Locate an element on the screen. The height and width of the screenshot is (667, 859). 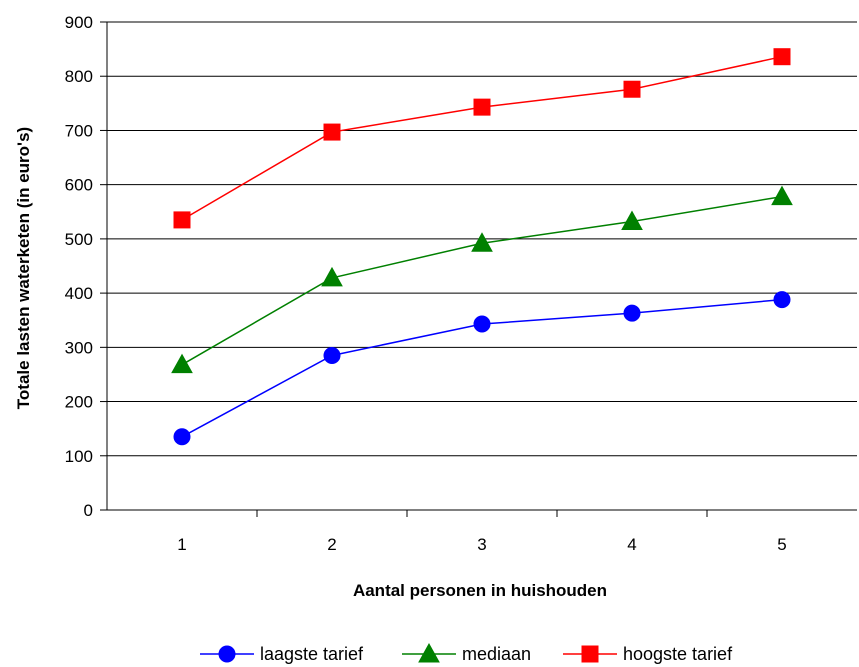
legend-label: hoogste tarief is located at coordinates (678, 654).